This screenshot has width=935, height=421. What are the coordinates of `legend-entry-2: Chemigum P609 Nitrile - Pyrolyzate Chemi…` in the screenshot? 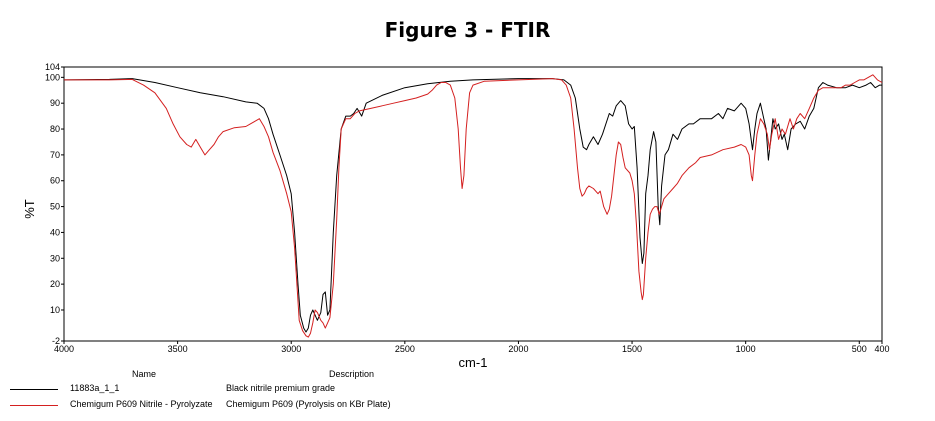 It's located at (250, 405).